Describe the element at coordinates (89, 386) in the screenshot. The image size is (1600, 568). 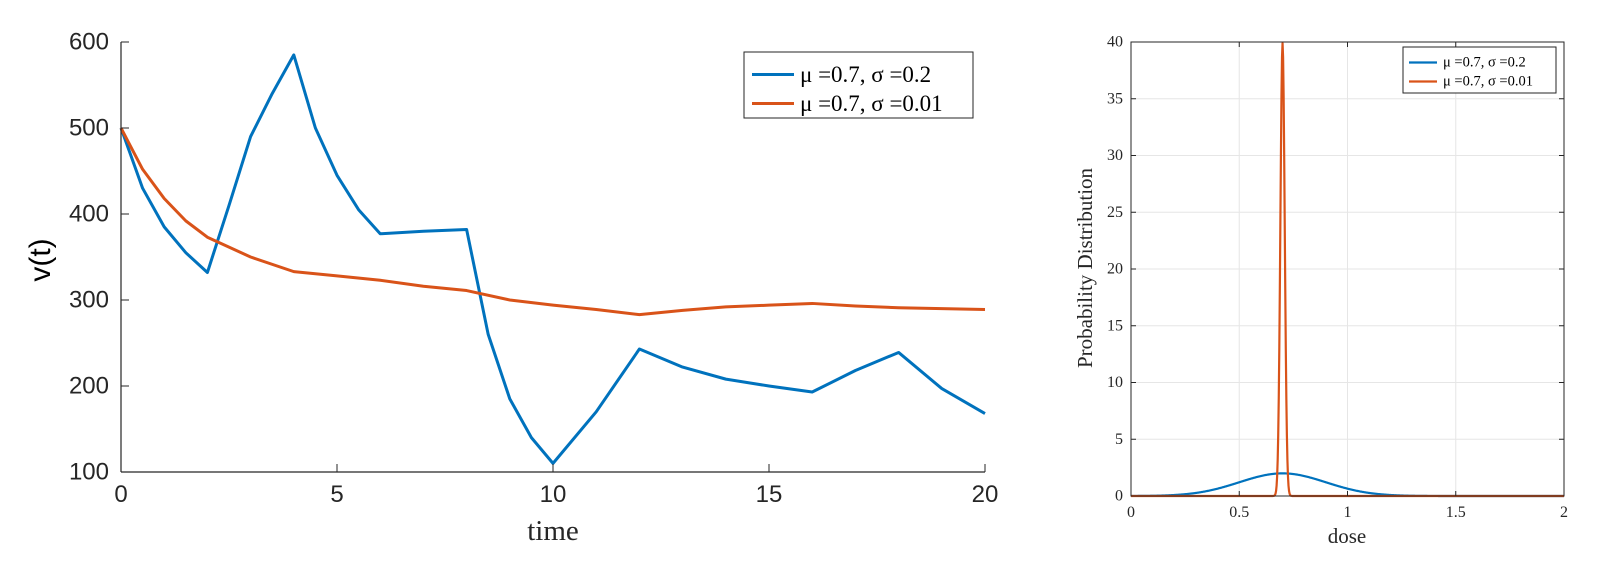
I see `y-tick-label: 200` at that location.